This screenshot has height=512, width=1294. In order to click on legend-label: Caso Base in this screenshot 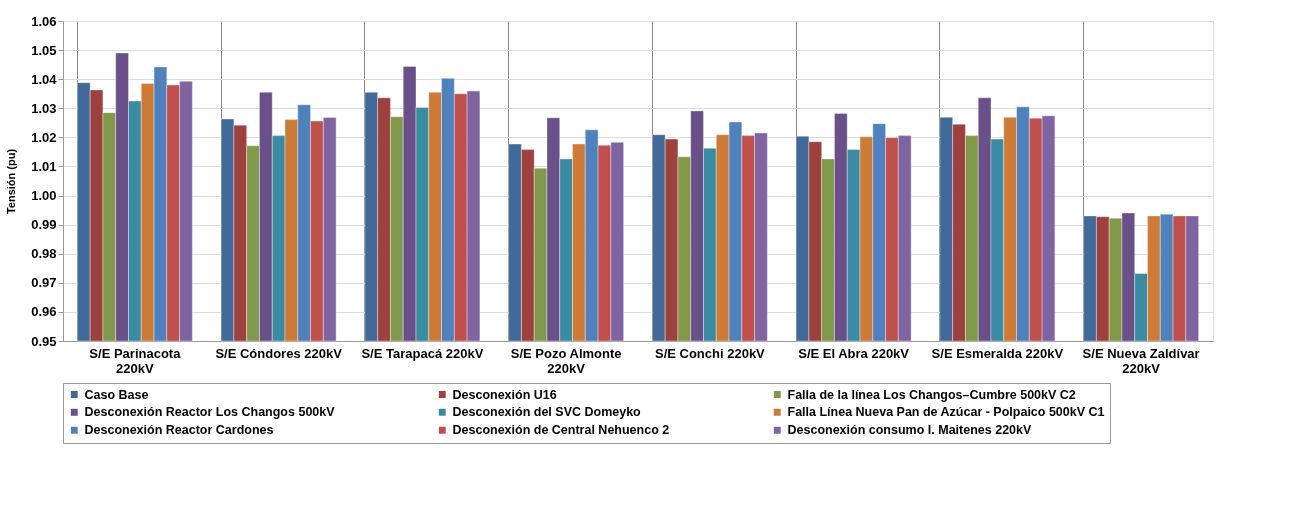, I will do `click(116, 394)`.